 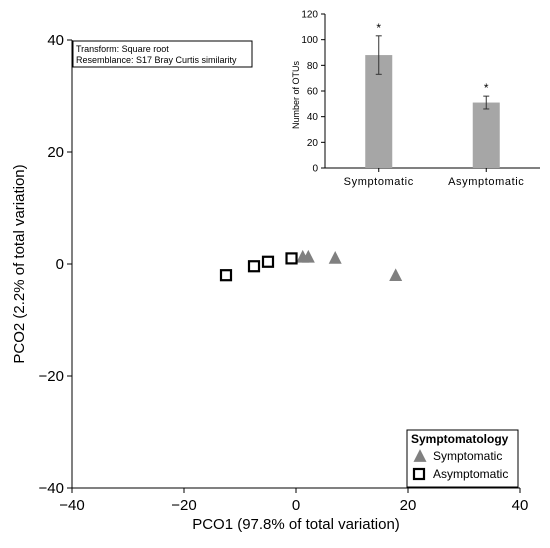 I want to click on otu-y-tick-label: 0, so click(x=315, y=169).